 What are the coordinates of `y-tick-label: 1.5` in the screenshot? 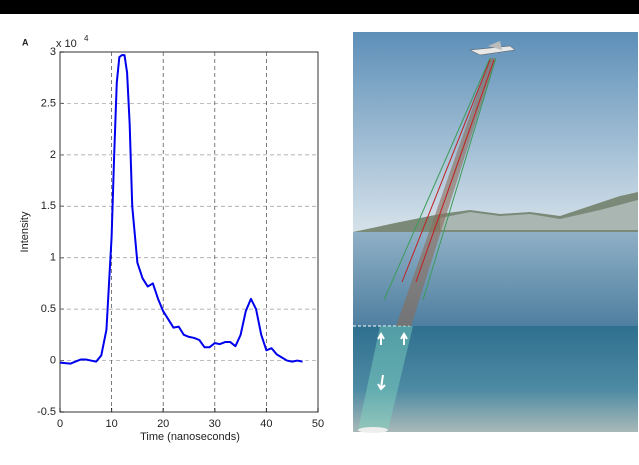 It's located at (48, 206).